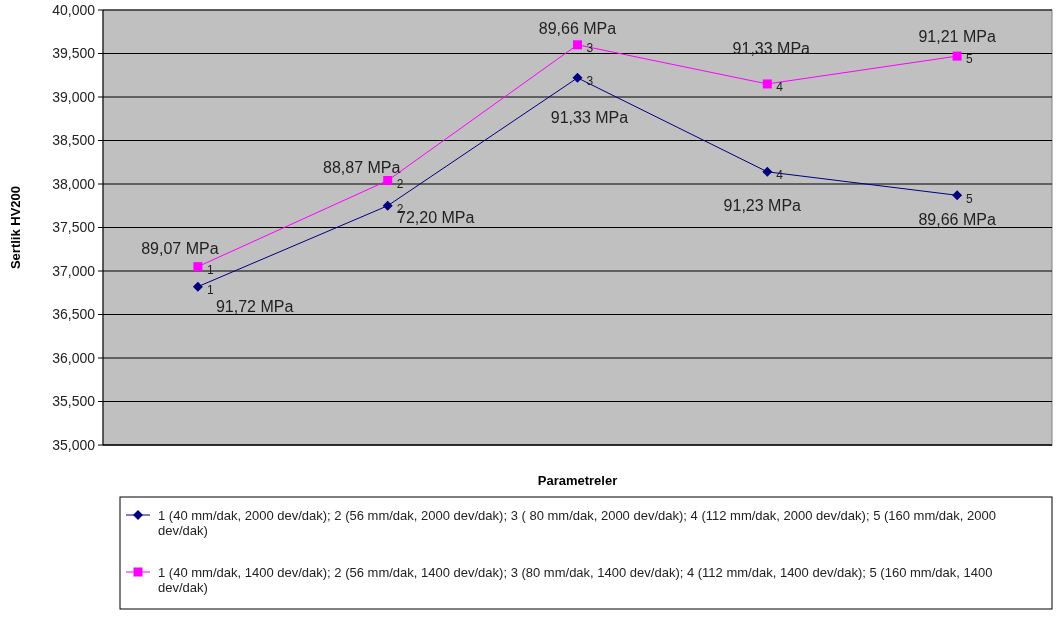  What do you see at coordinates (74, 314) in the screenshot?
I see `y-tick-label: 36,500` at bounding box center [74, 314].